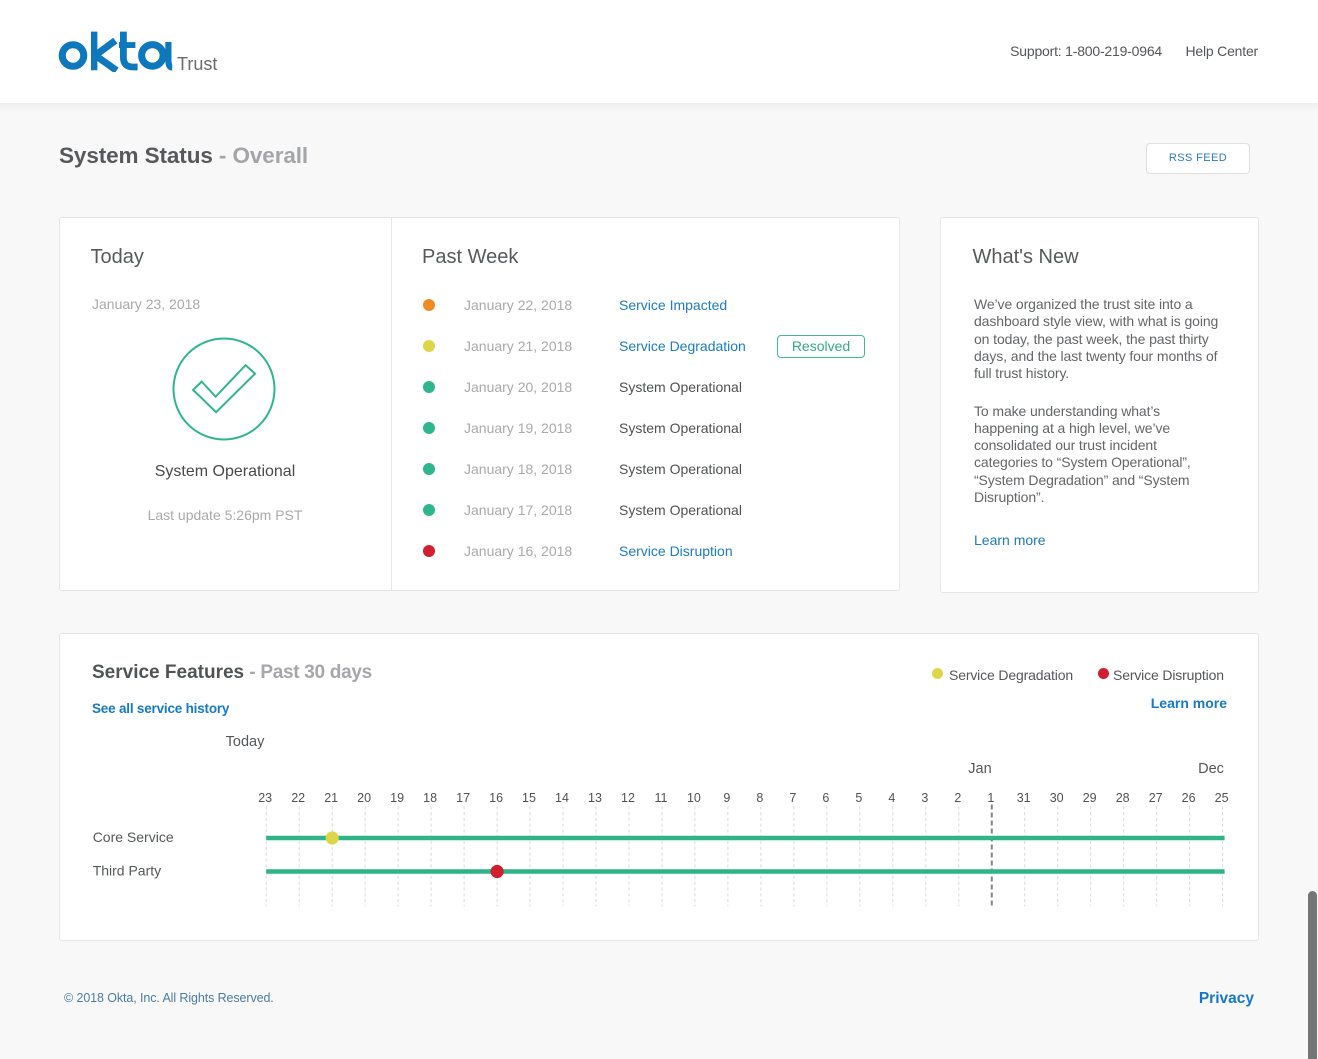  Describe the element at coordinates (792, 798) in the screenshot. I see `svg-text: 7` at that location.